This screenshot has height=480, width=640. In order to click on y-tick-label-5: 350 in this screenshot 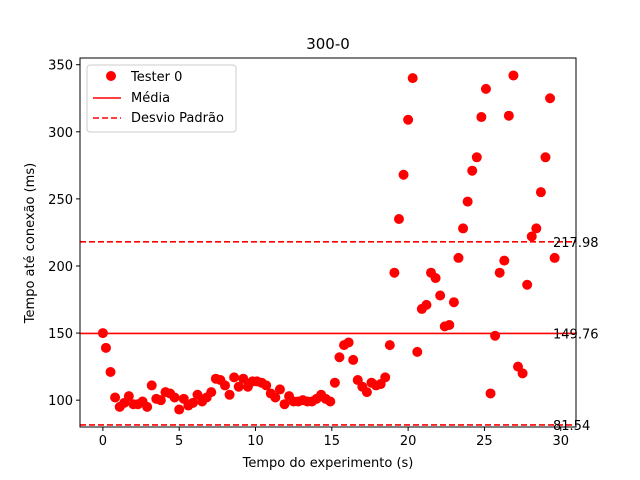, I will do `click(60, 66)`.